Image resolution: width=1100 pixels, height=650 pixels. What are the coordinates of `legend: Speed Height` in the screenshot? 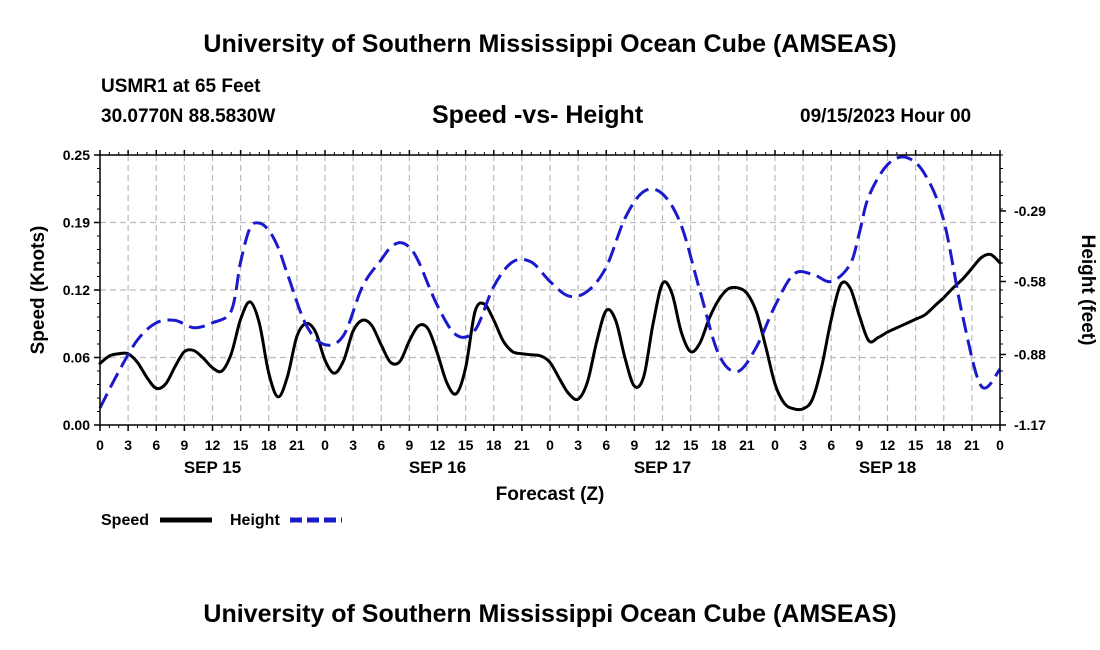 It's located at (221, 520).